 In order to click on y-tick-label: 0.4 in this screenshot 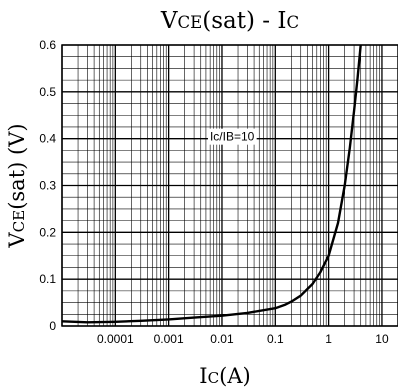, I will do `click(47, 139)`.